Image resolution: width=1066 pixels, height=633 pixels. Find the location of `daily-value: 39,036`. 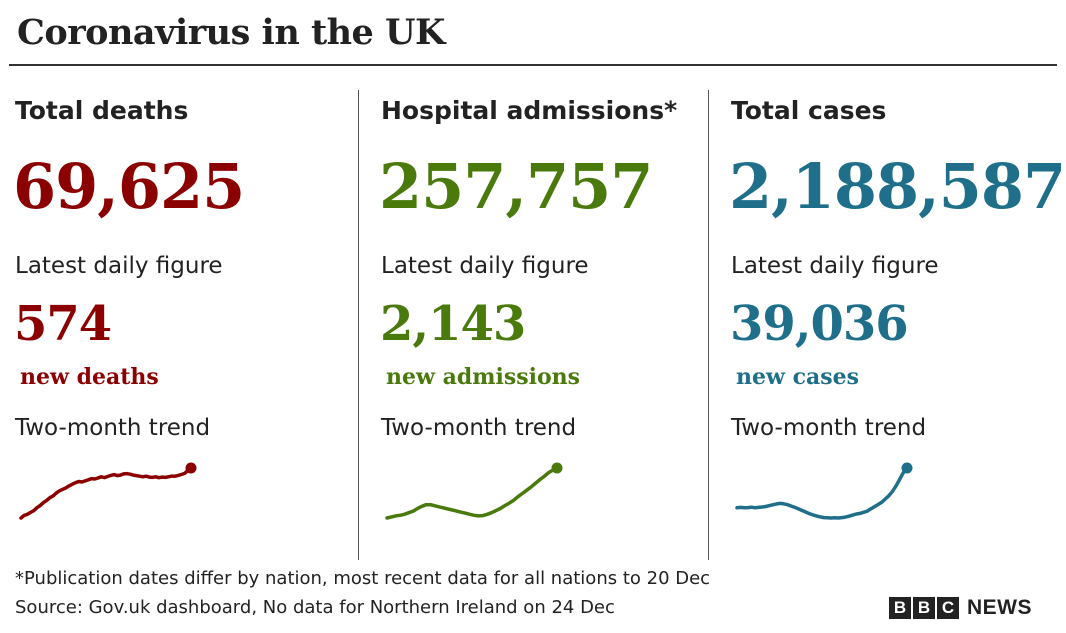

daily-value: 39,036 is located at coordinates (819, 324).